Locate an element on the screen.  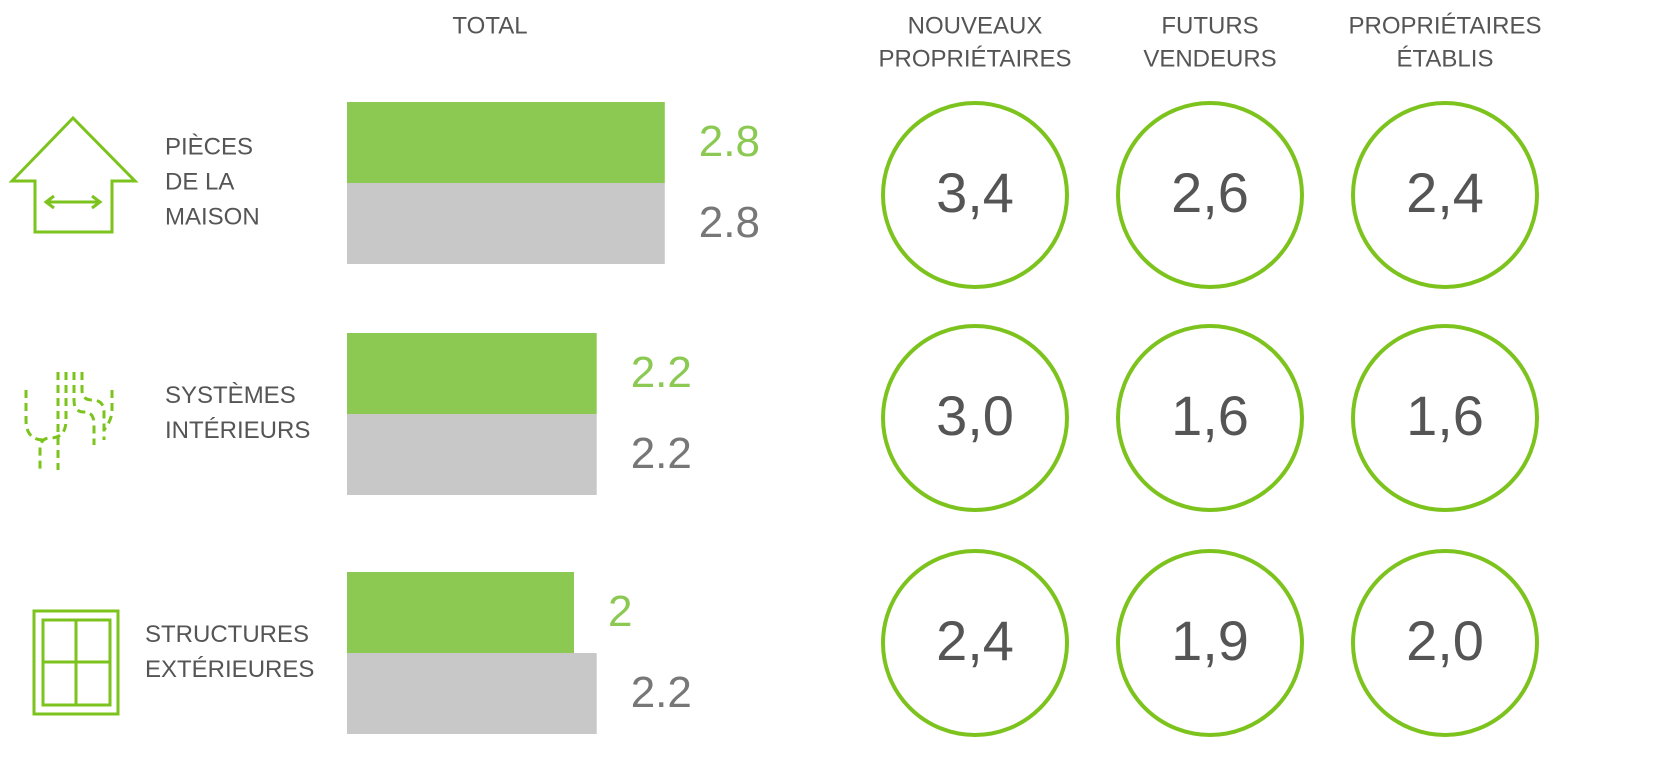
value-label: 2 is located at coordinates (620, 611).